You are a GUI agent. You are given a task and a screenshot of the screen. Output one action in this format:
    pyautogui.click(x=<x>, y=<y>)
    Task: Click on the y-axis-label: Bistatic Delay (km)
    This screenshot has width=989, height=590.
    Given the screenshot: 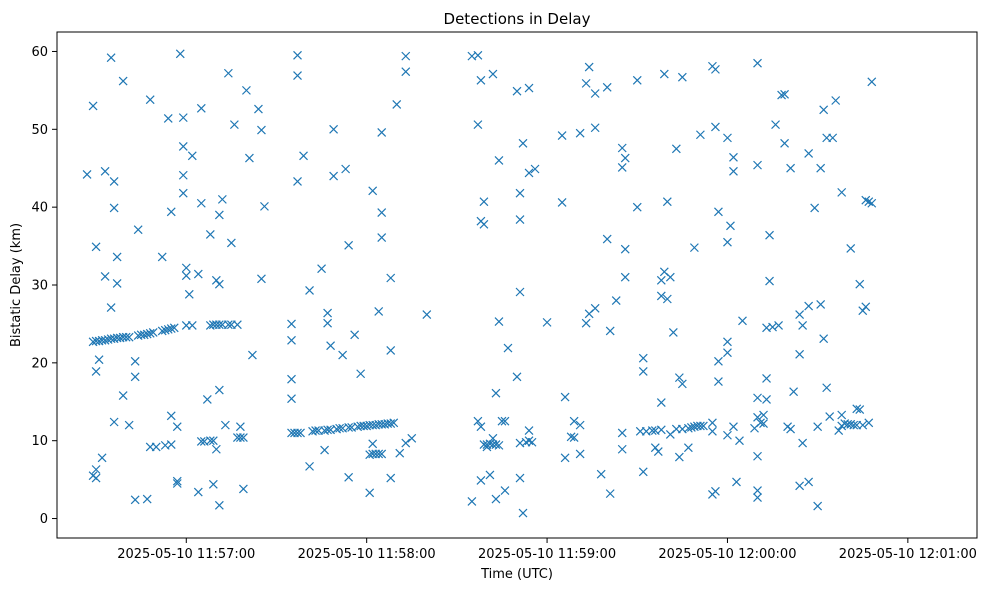 What is the action you would take?
    pyautogui.click(x=16, y=285)
    